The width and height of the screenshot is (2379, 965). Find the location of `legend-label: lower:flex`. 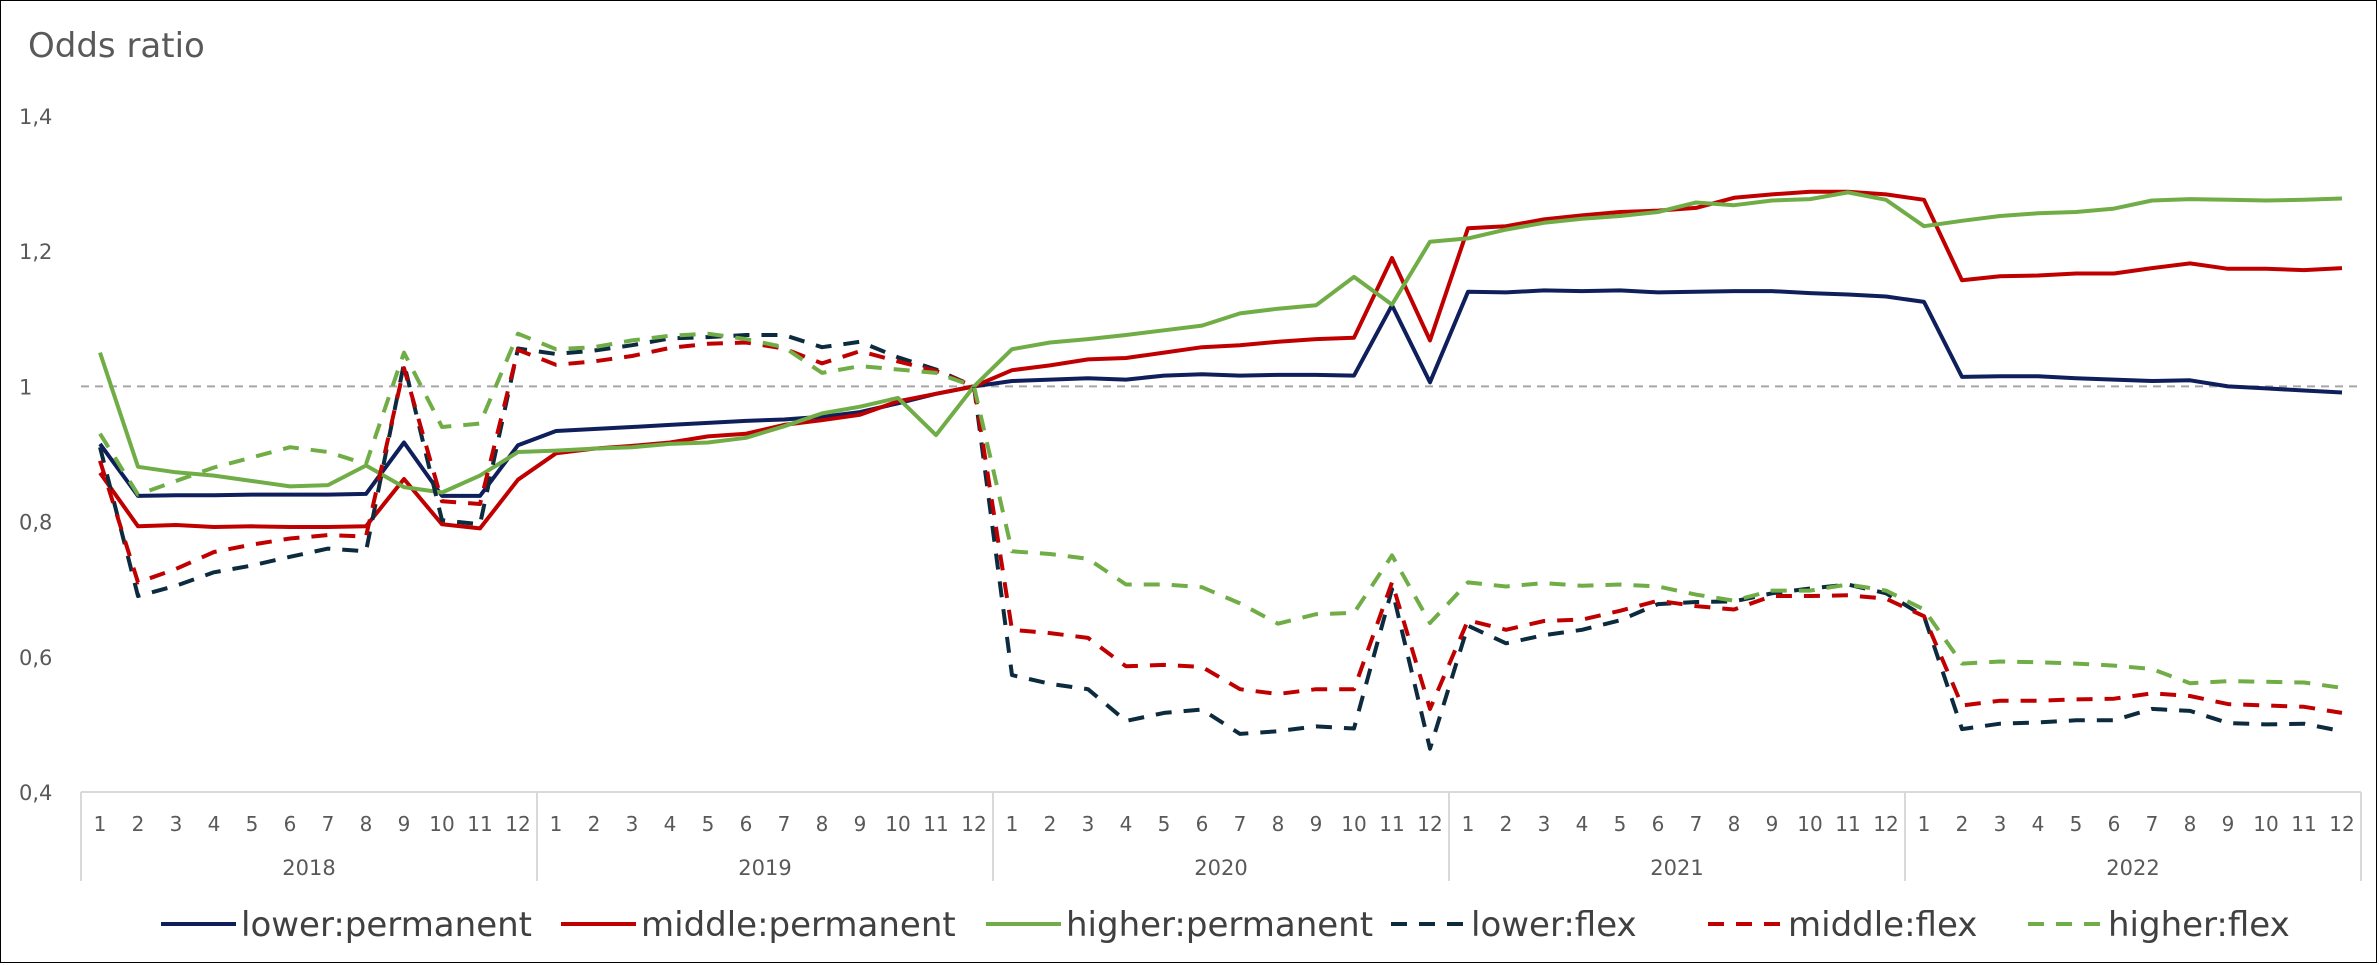

legend-label: lower:flex is located at coordinates (1554, 925).